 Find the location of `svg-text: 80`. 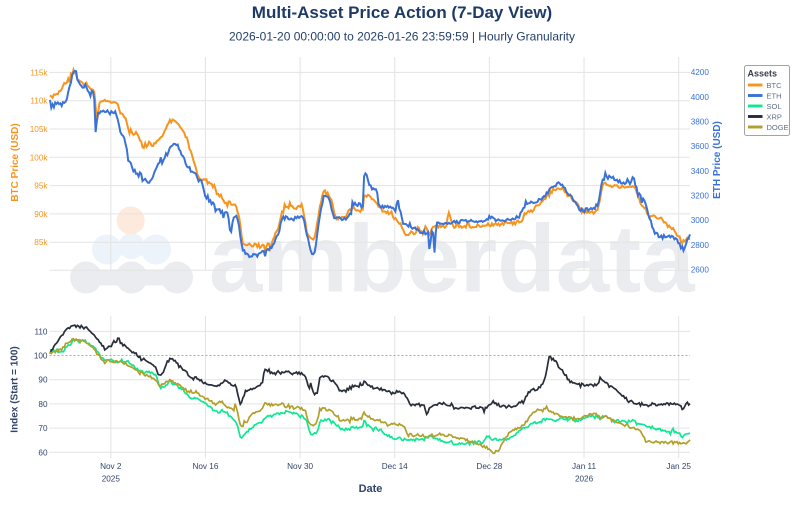

svg-text: 80 is located at coordinates (43, 404).